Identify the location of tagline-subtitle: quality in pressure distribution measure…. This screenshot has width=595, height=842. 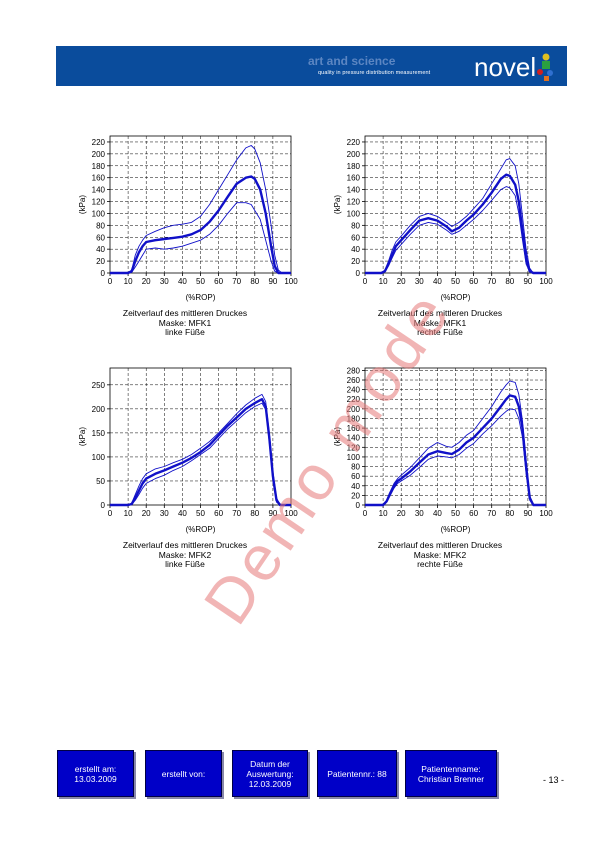
(374, 73).